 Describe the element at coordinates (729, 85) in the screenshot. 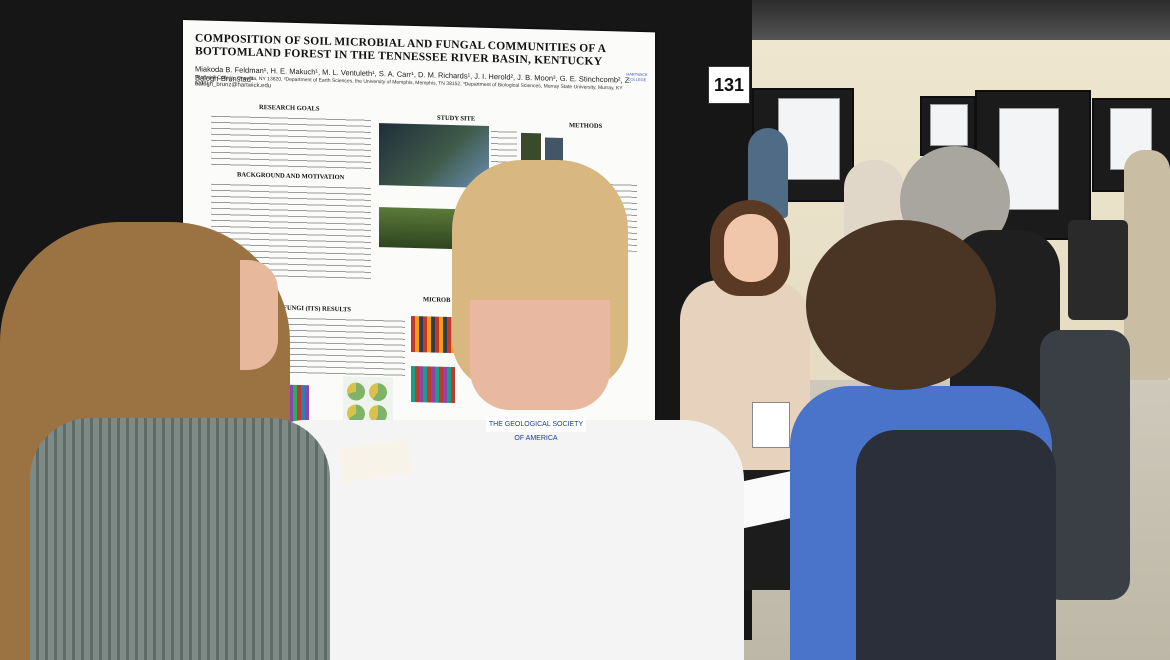

I see `poster-number: 131` at that location.